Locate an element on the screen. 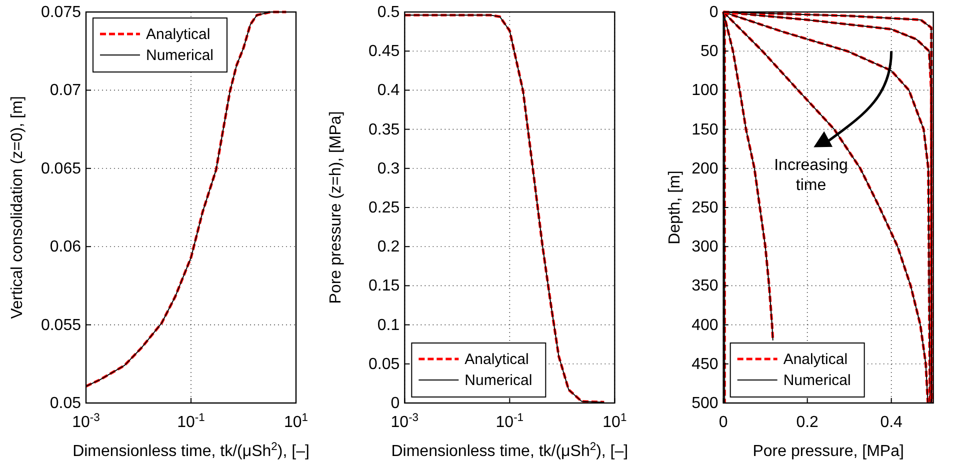 The image size is (956, 468). y-tick-label: 400 is located at coordinates (705, 325).